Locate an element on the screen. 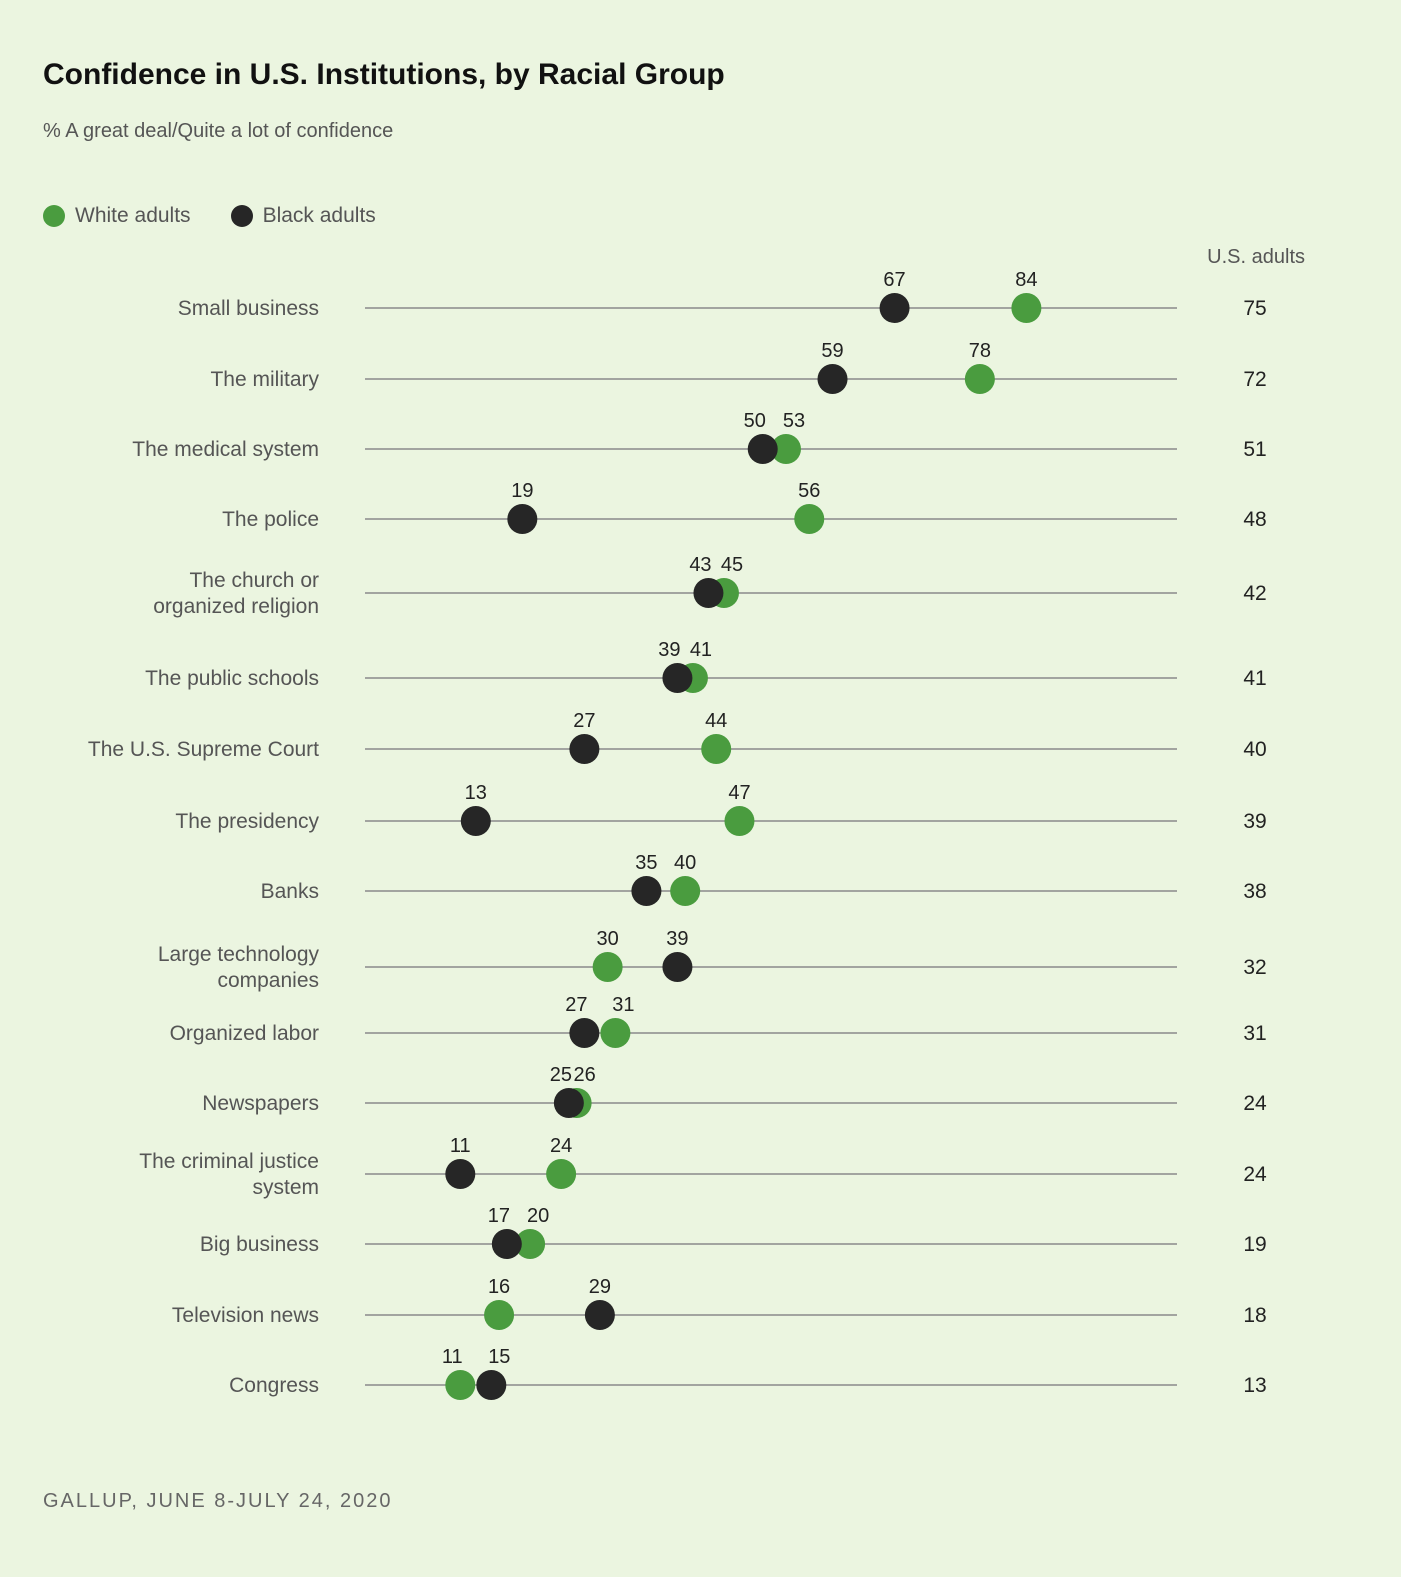 The width and height of the screenshot is (1401, 1577). value-label-black: 50 is located at coordinates (755, 421).